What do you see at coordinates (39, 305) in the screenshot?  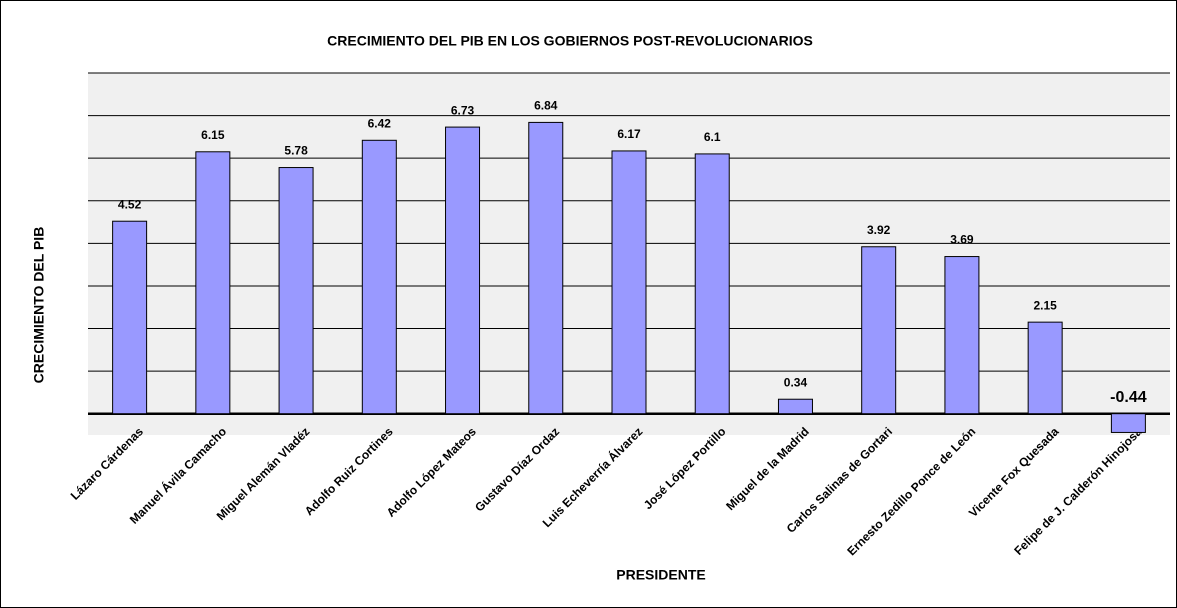 I see `y-axis-title: CRECIMIENTO DEL PIB` at bounding box center [39, 305].